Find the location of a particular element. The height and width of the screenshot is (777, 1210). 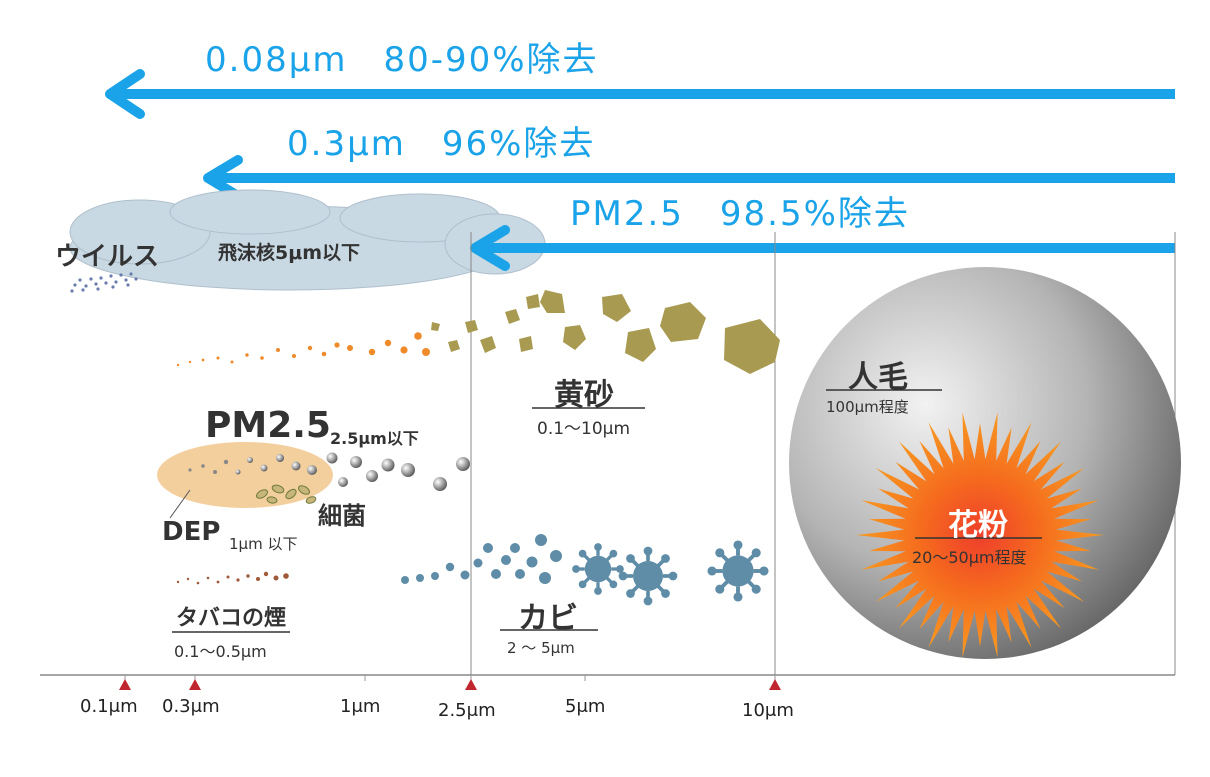

bacteria-label: 細菌 is located at coordinates (342, 516).